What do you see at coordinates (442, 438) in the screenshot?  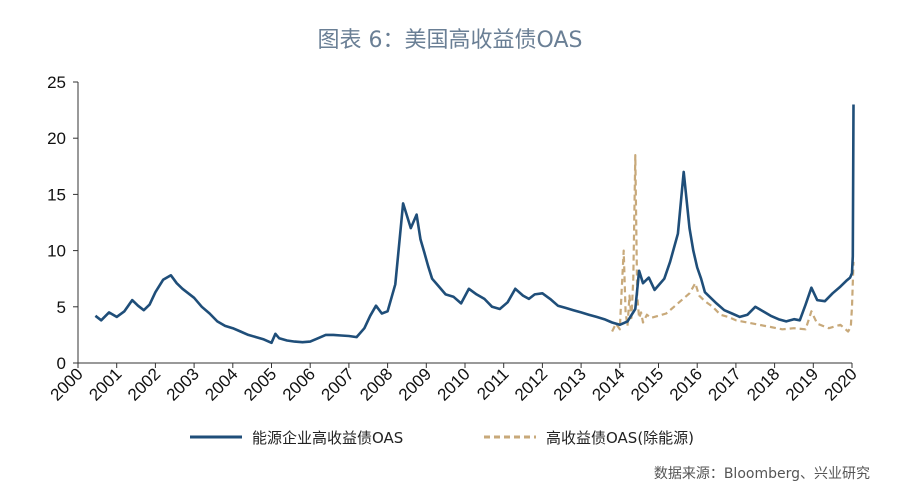 I see `legend: 能源企业高收益债OAS 高收益债OAS(除能源)` at bounding box center [442, 438].